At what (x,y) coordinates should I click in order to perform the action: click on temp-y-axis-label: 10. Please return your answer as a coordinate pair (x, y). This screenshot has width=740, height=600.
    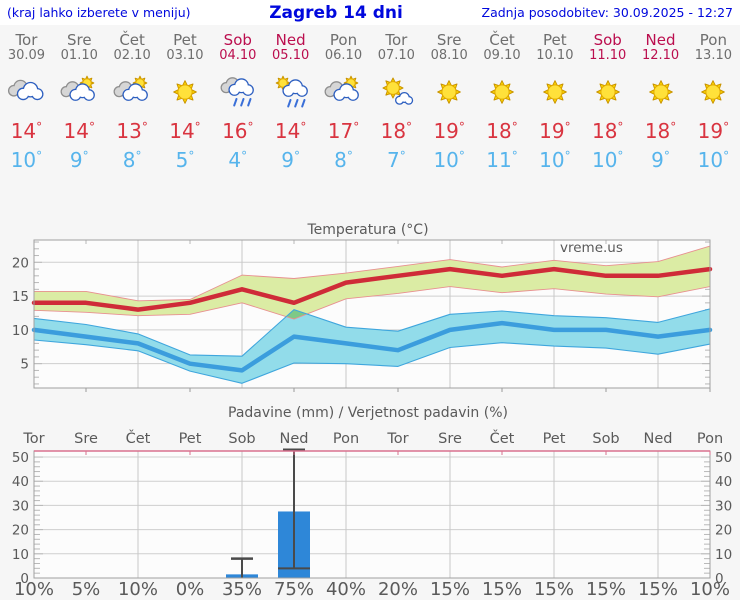
    Looking at the image, I should click on (20, 331).